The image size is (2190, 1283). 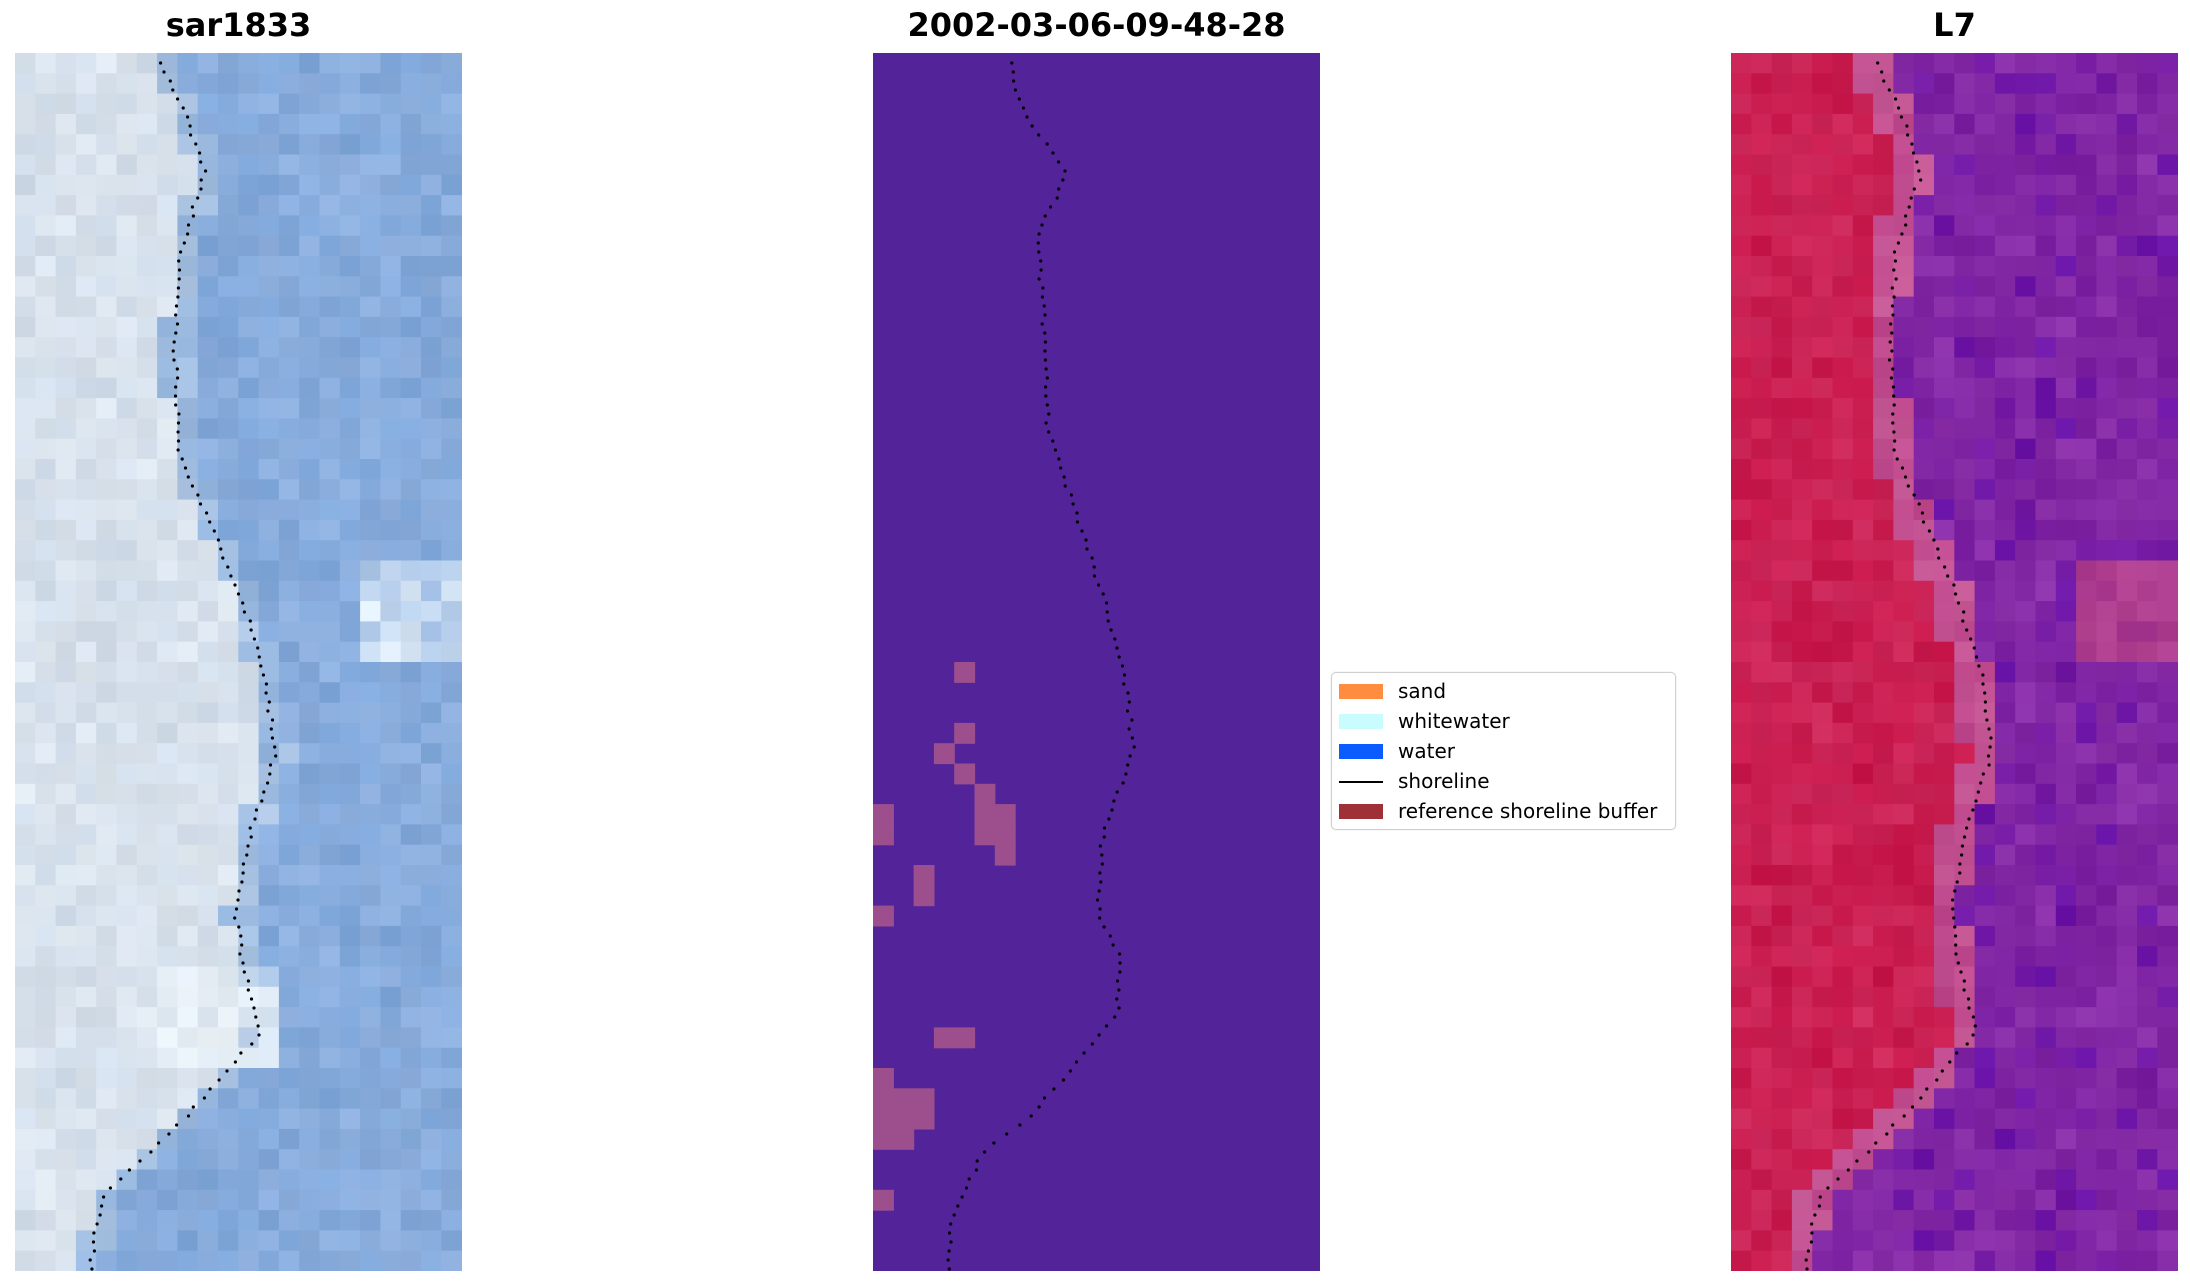 I want to click on reference-buffer-cell, so click(x=985, y=814).